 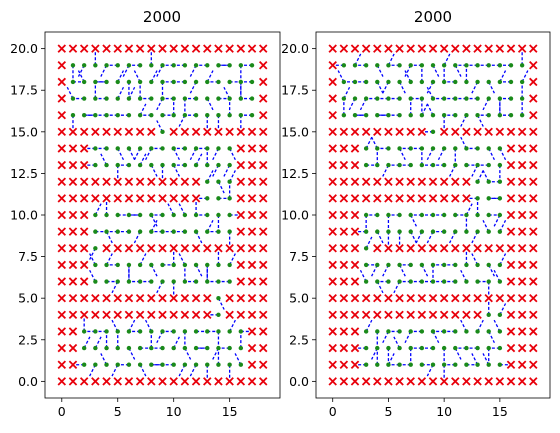 What do you see at coordinates (295, 48) in the screenshot?
I see `y-tick-label: 20.0` at bounding box center [295, 48].